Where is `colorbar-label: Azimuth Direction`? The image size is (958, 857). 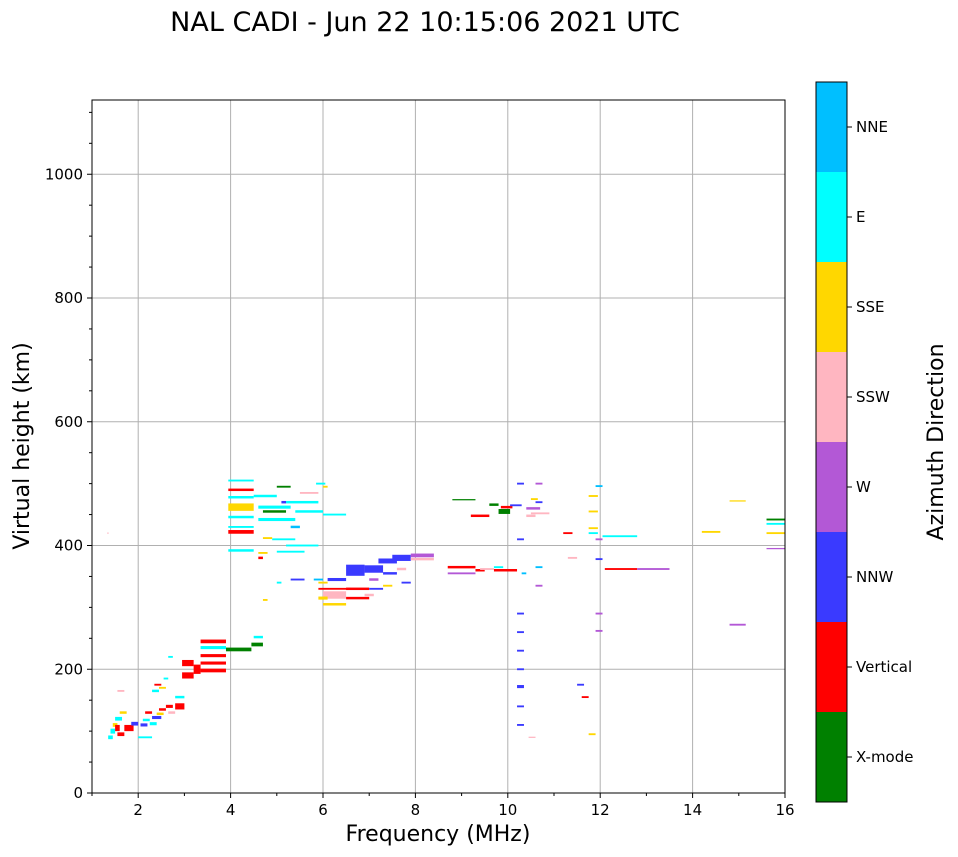 colorbar-label: Azimuth Direction is located at coordinates (936, 441).